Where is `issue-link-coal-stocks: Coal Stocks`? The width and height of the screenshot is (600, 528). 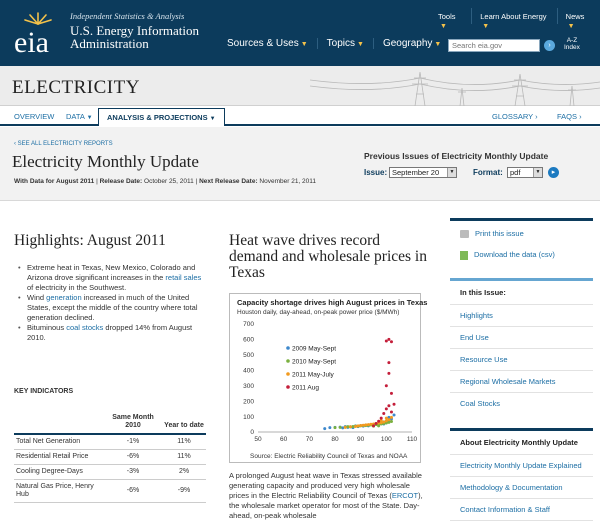
issue-link-coal-stocks: Coal Stocks is located at coordinates (480, 403).